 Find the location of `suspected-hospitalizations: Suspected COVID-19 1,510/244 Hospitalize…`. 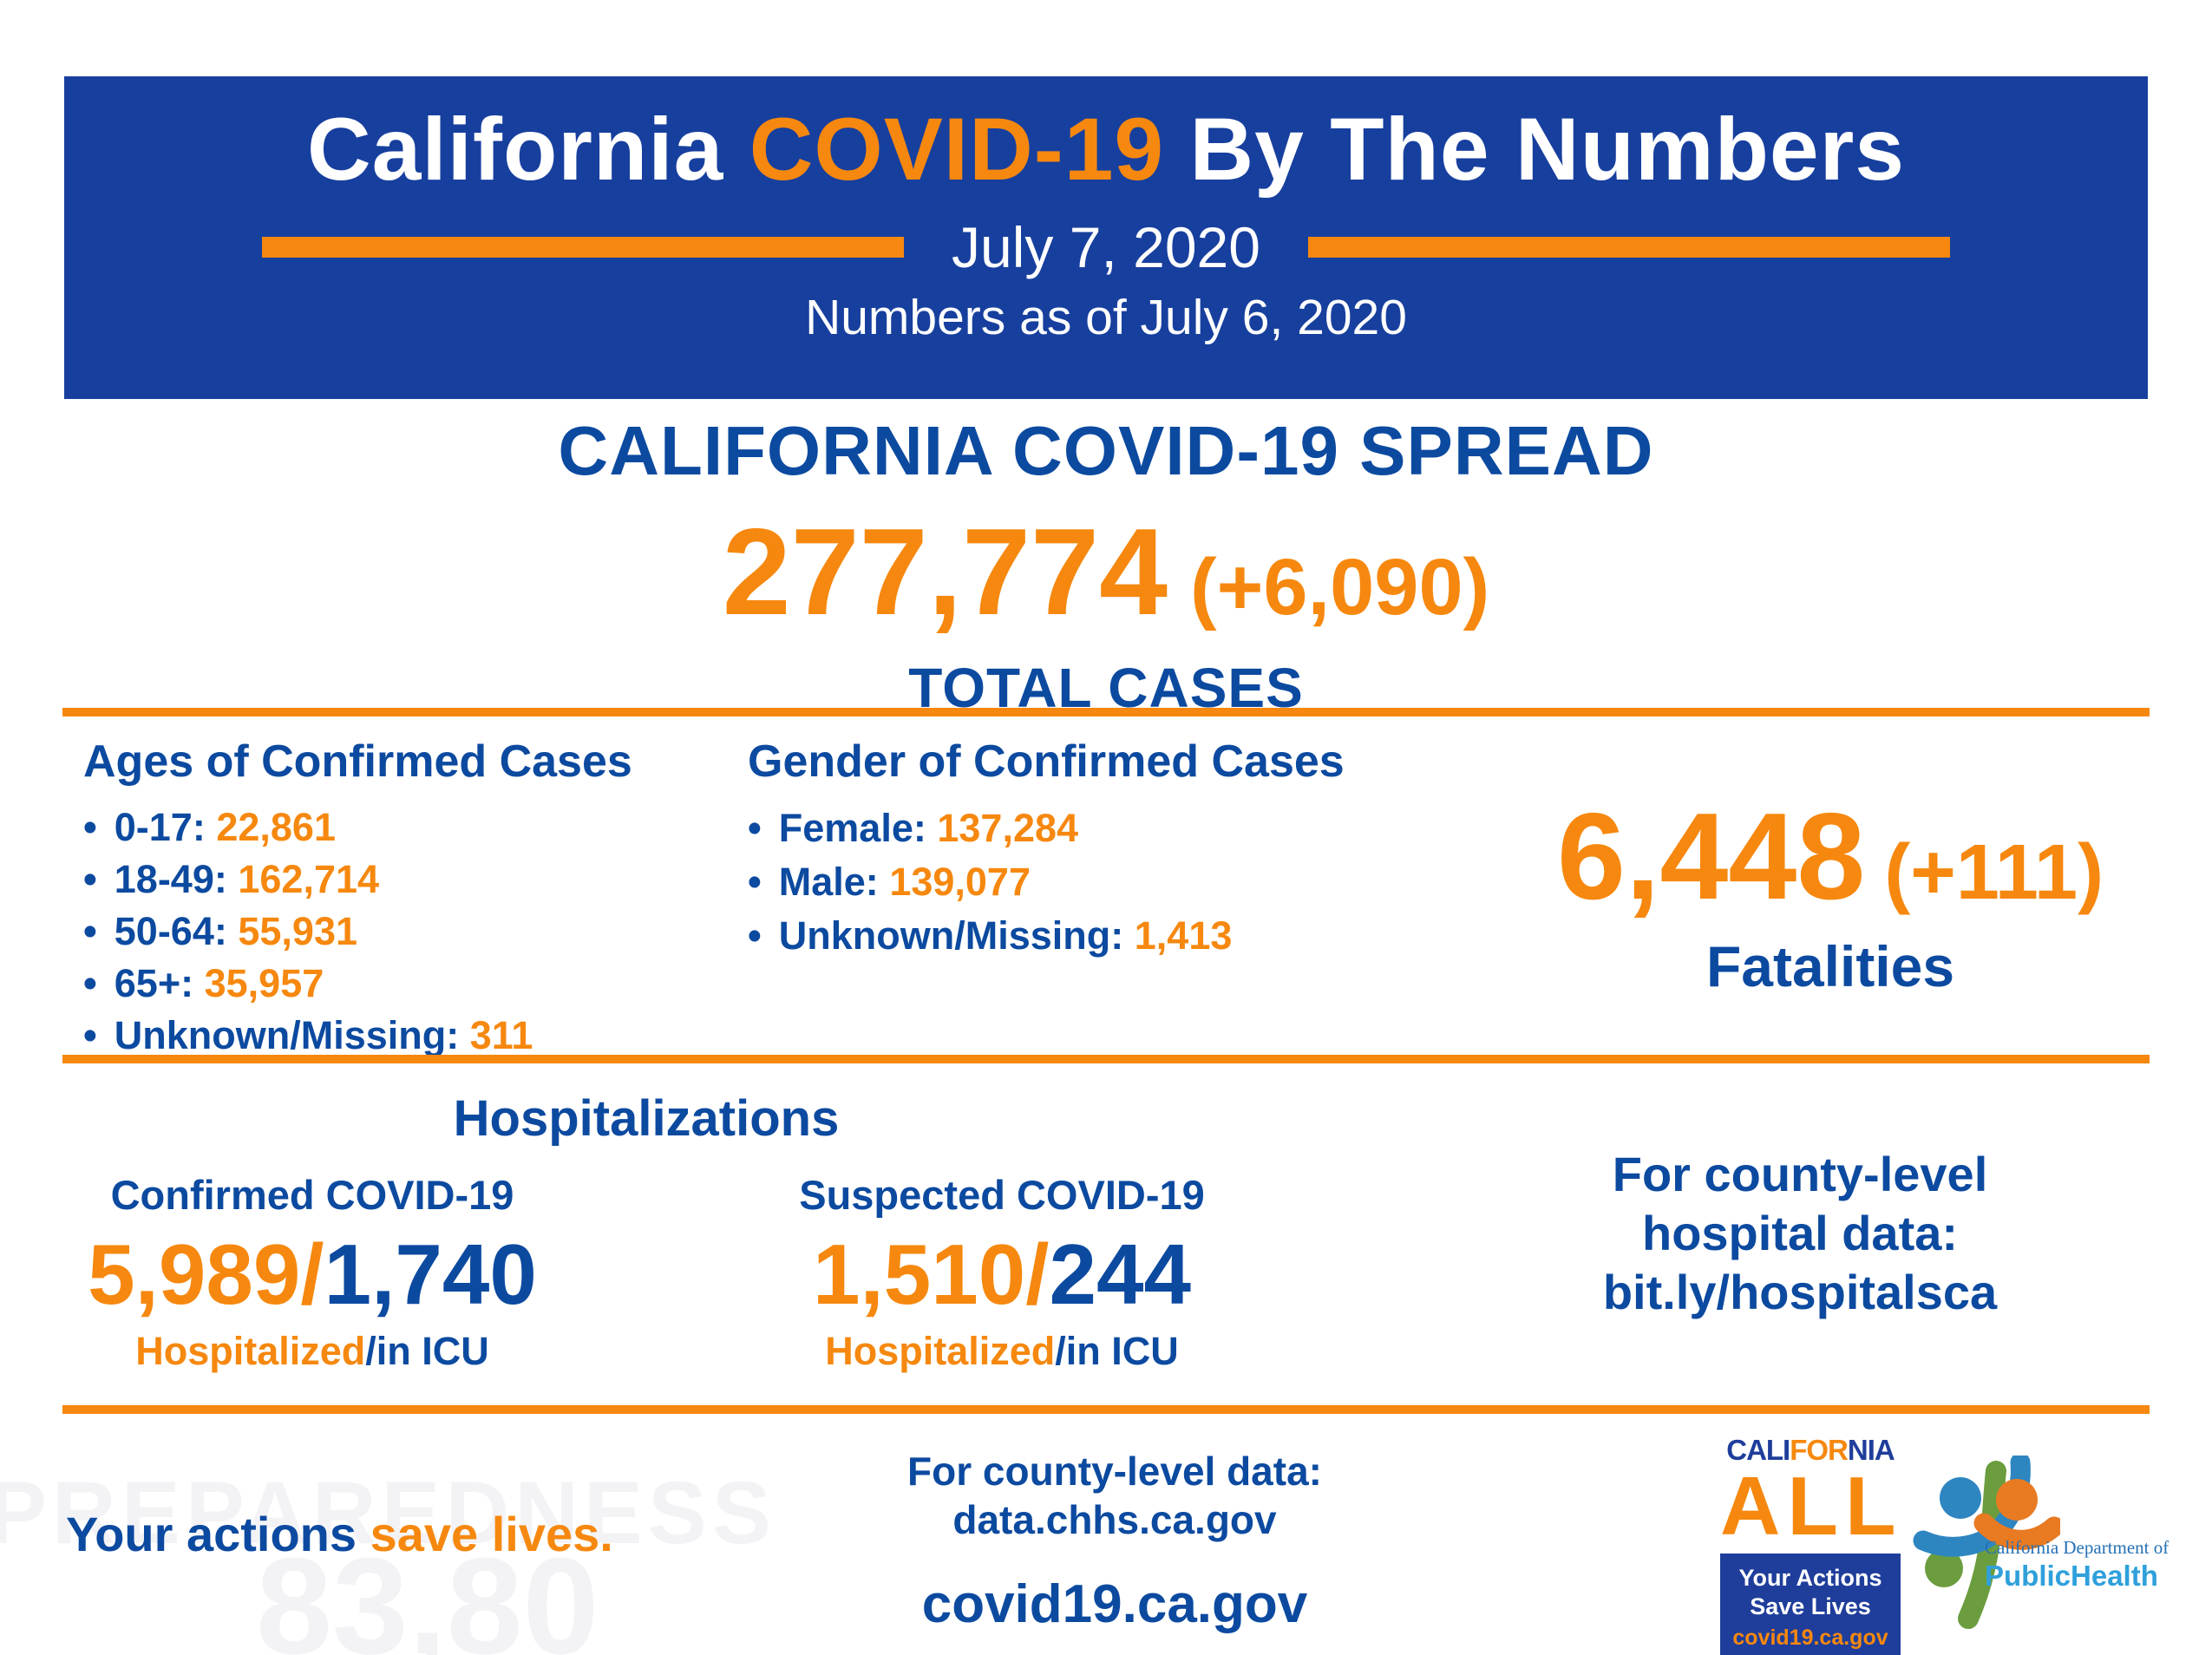

suspected-hospitalizations: Suspected COVID-19 1,510/244 Hospitalize… is located at coordinates (1002, 1273).